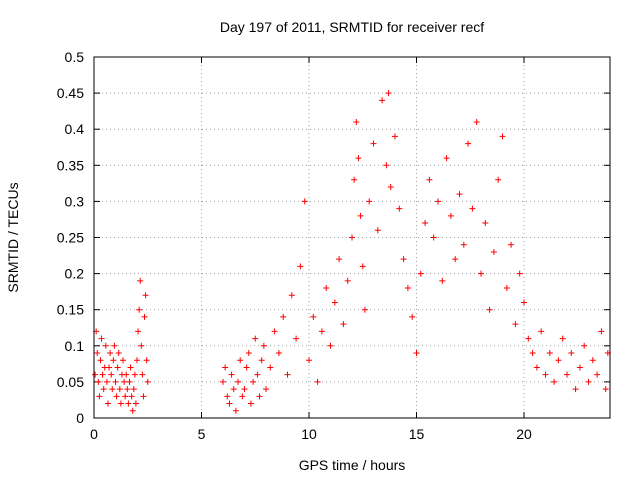 This screenshot has width=640, height=485. I want to click on y-tick-label: 0.15, so click(70, 310).